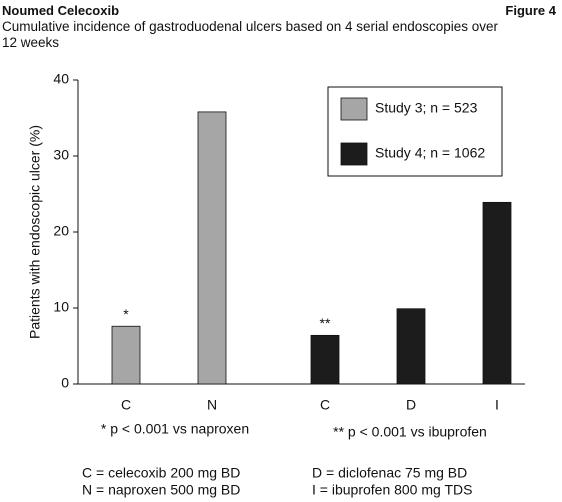 Image resolution: width=562 pixels, height=502 pixels. What do you see at coordinates (61, 155) in the screenshot?
I see `y-tick-label: 30` at bounding box center [61, 155].